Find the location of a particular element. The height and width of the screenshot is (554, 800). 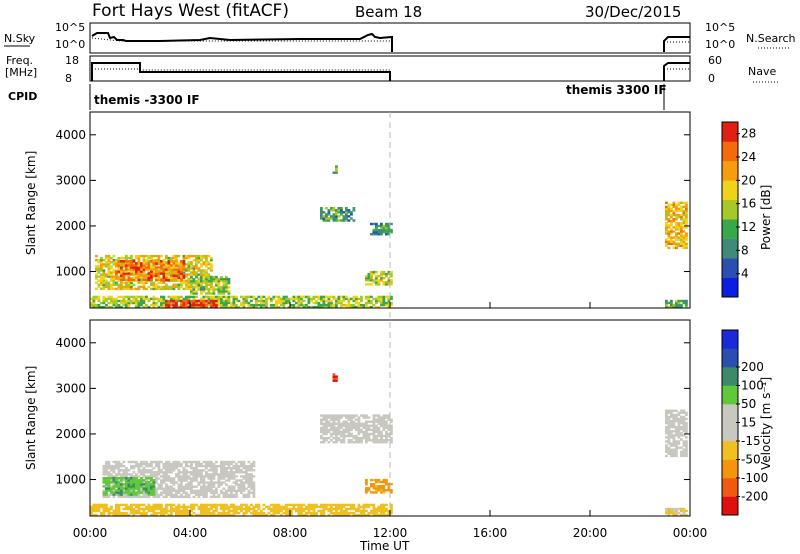

colorbar-segment is located at coordinates (730, 450).